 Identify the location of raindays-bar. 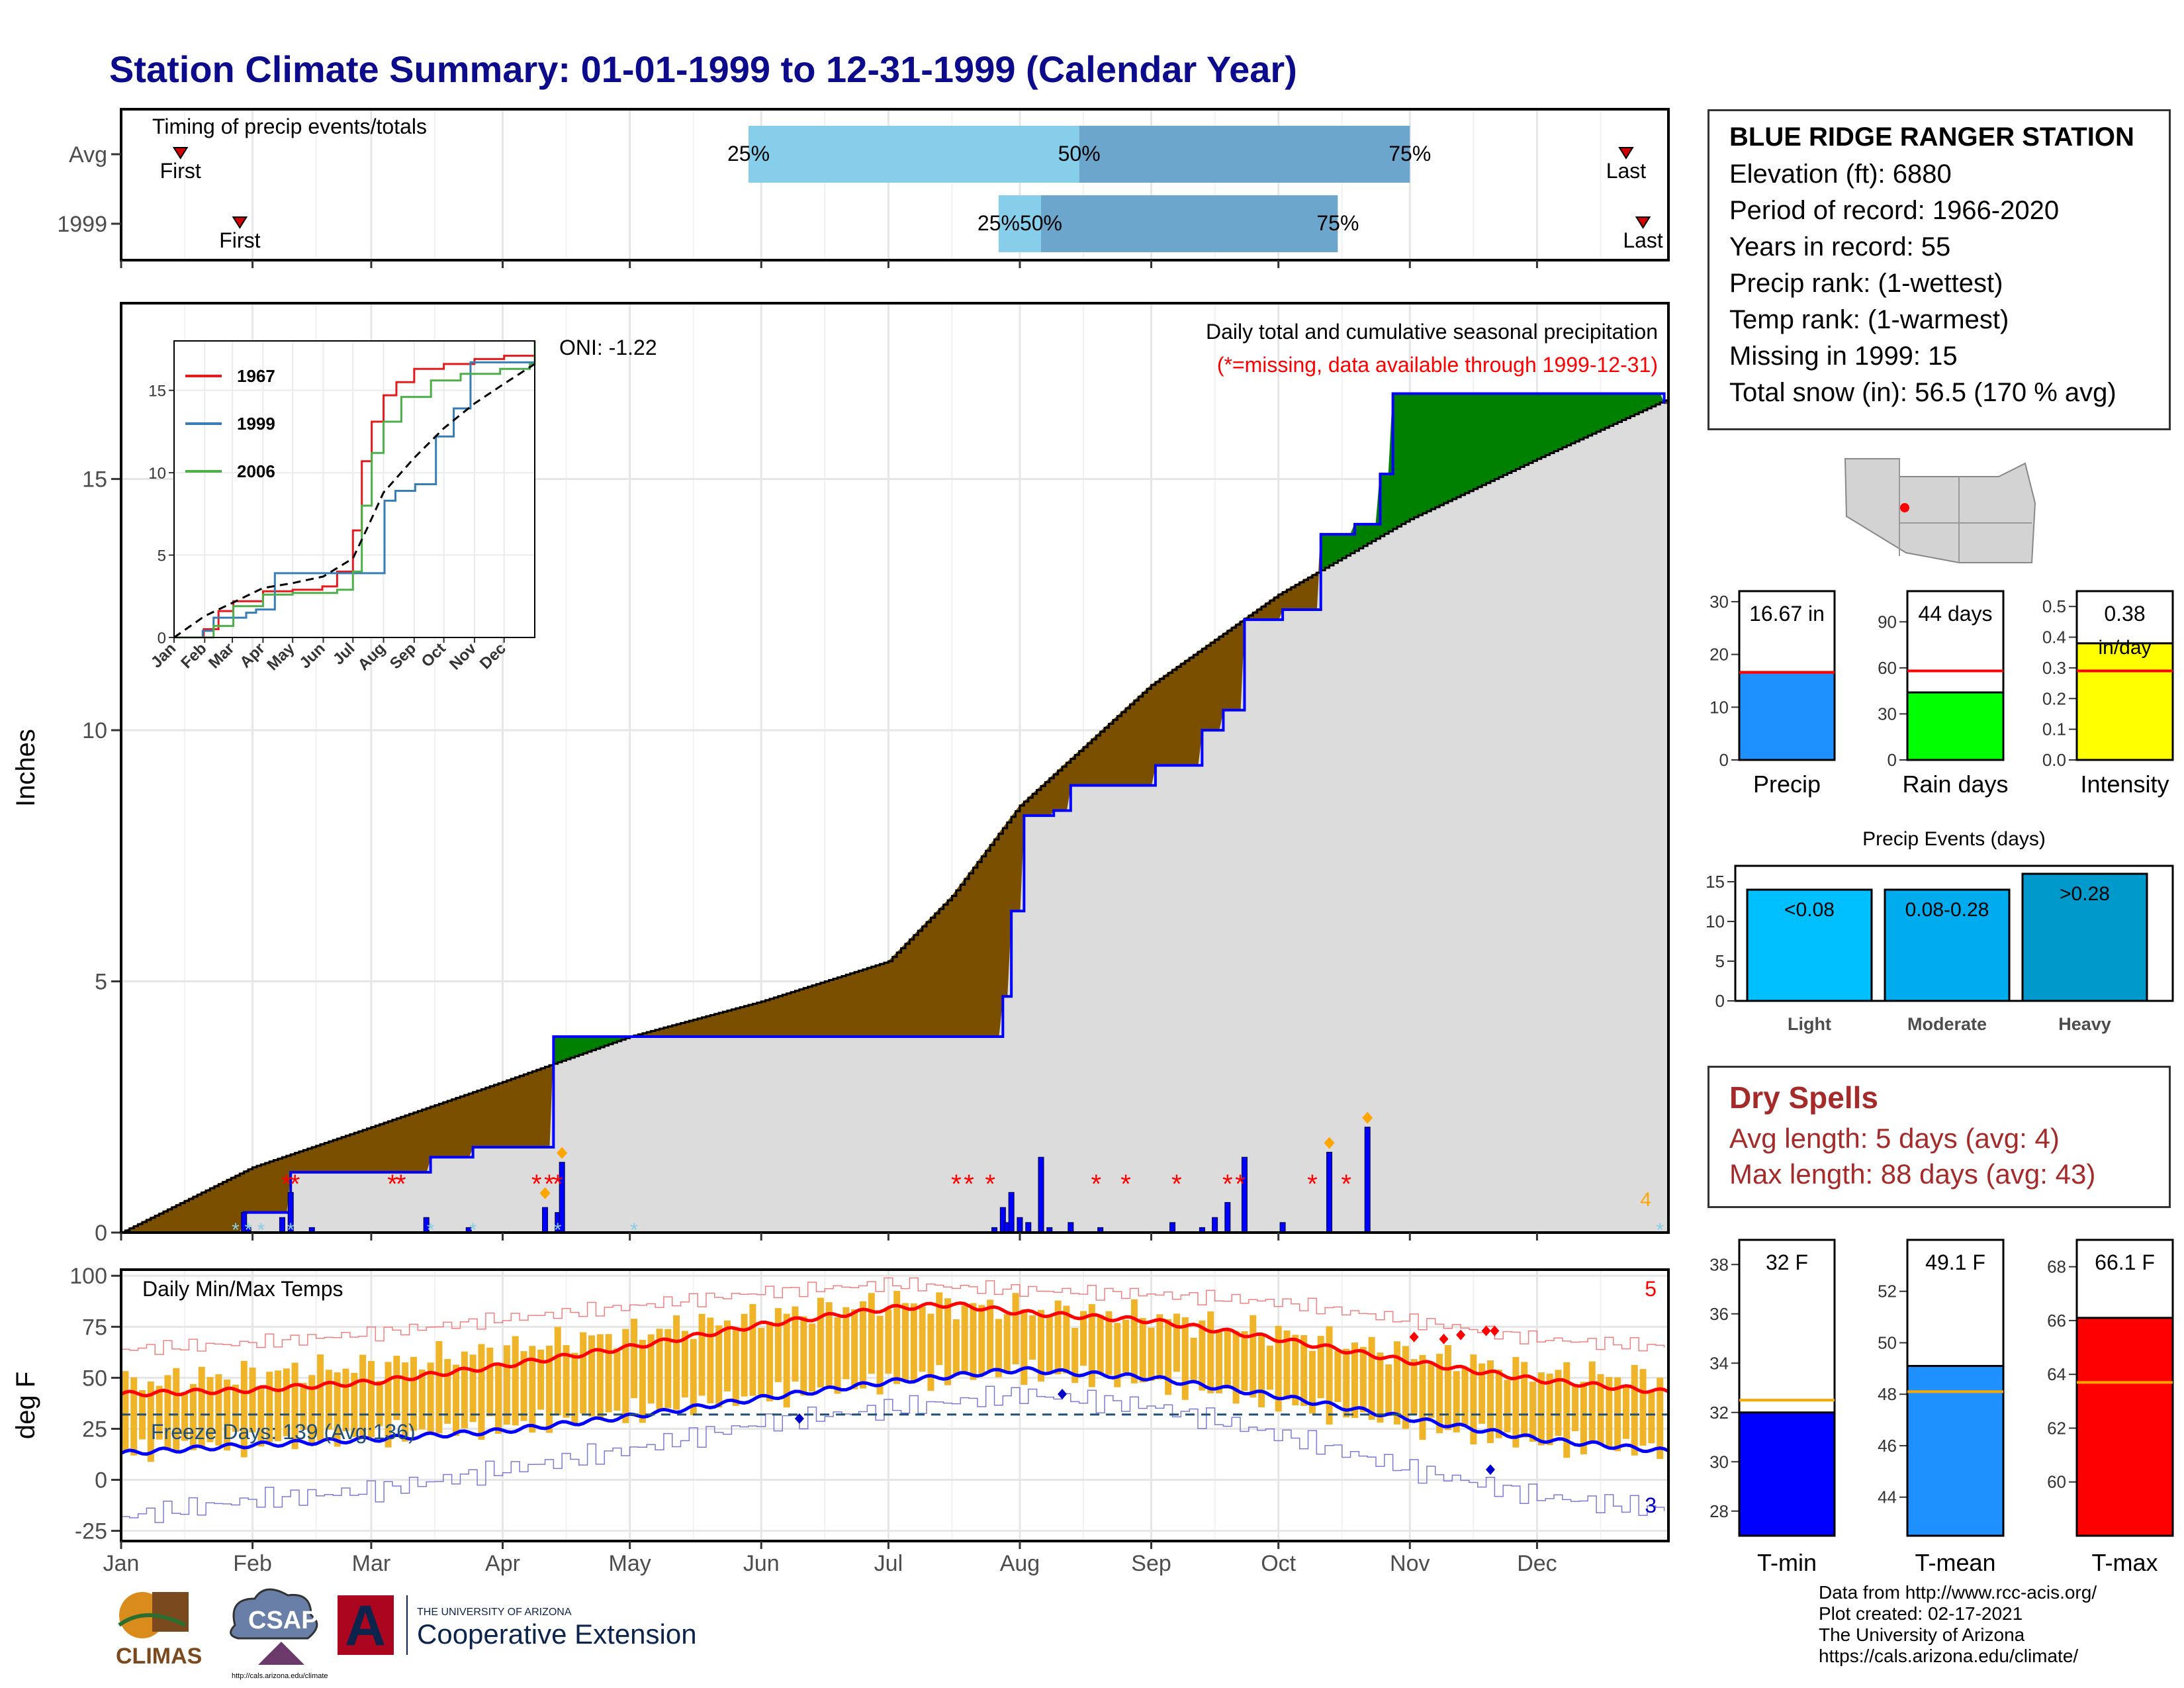
(1955, 726).